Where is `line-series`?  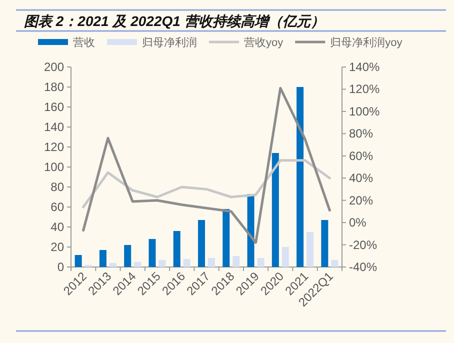
line-series is located at coordinates (206, 183).